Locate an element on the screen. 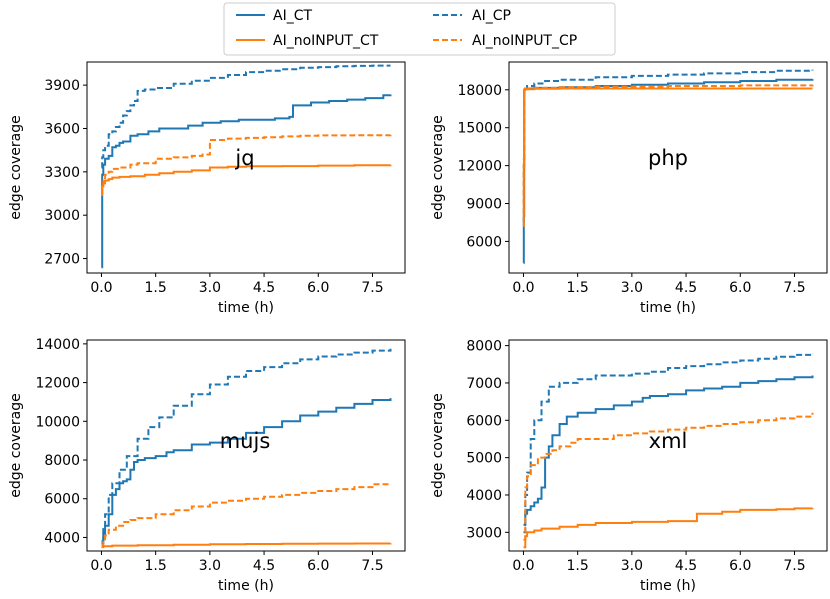 The width and height of the screenshot is (830, 599). y-tick-label: 2700 is located at coordinates (62, 260).